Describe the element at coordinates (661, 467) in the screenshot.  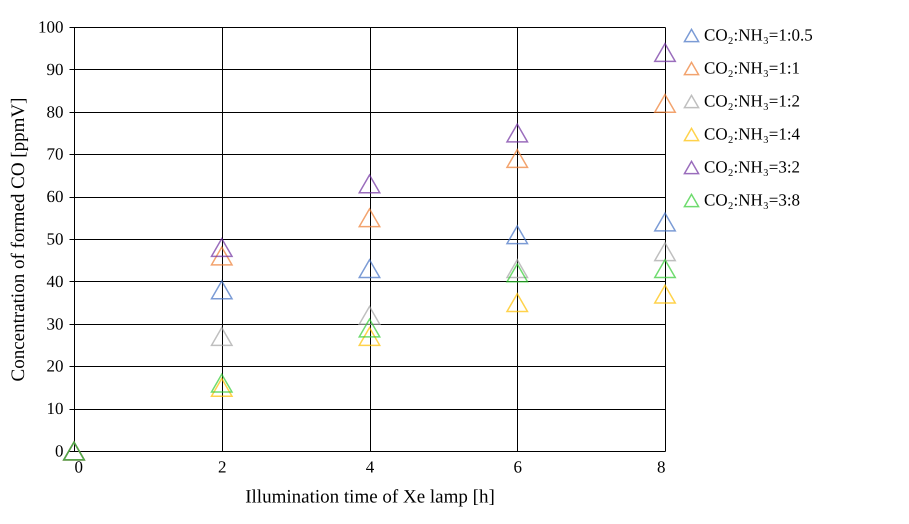
I see `x-tick-label: 8` at that location.